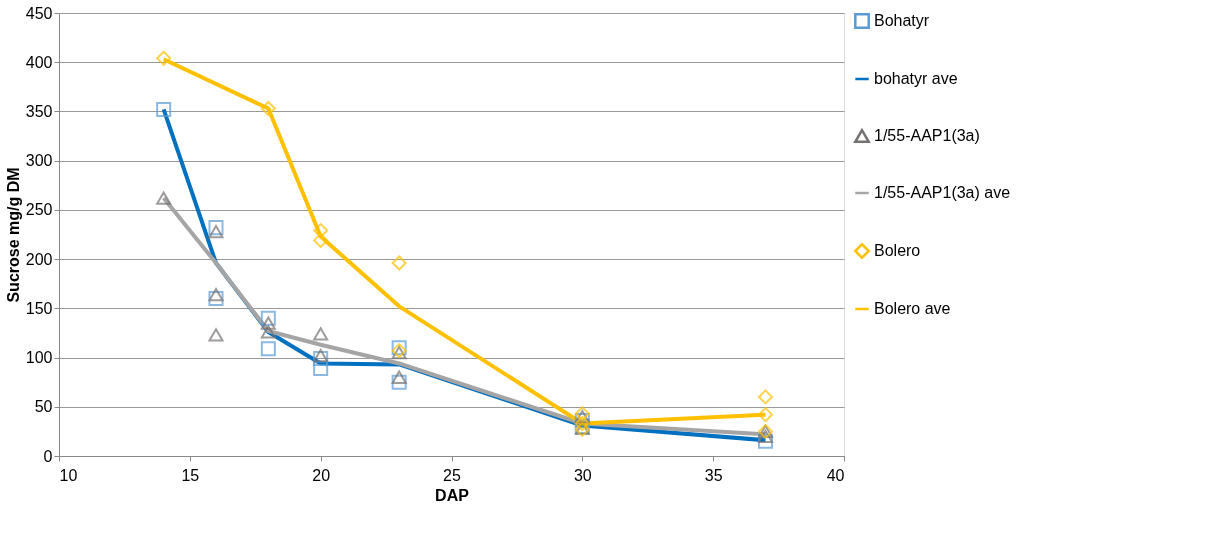 The height and width of the screenshot is (556, 1213). I want to click on y-tick-label: 250, so click(39, 210).